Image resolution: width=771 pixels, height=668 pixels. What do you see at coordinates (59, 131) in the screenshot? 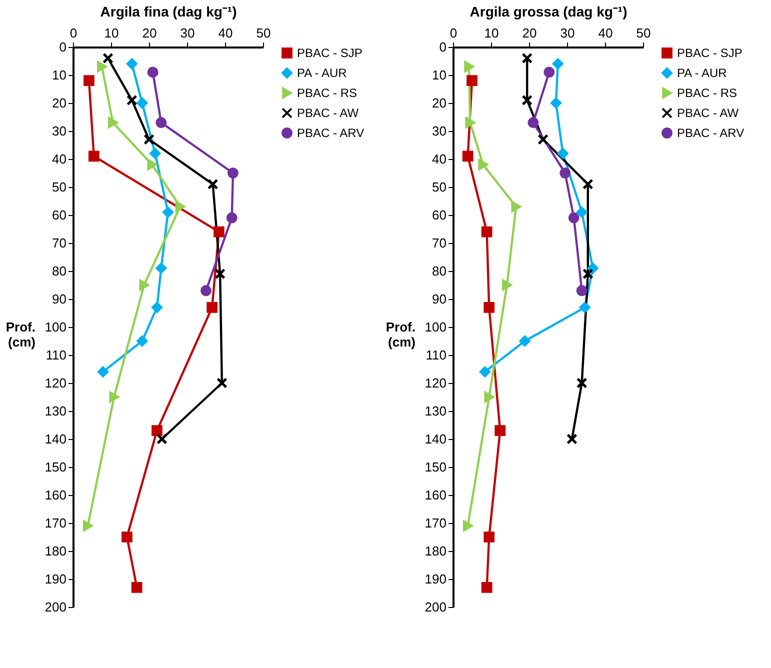
I see `y-tick-label: 30` at bounding box center [59, 131].